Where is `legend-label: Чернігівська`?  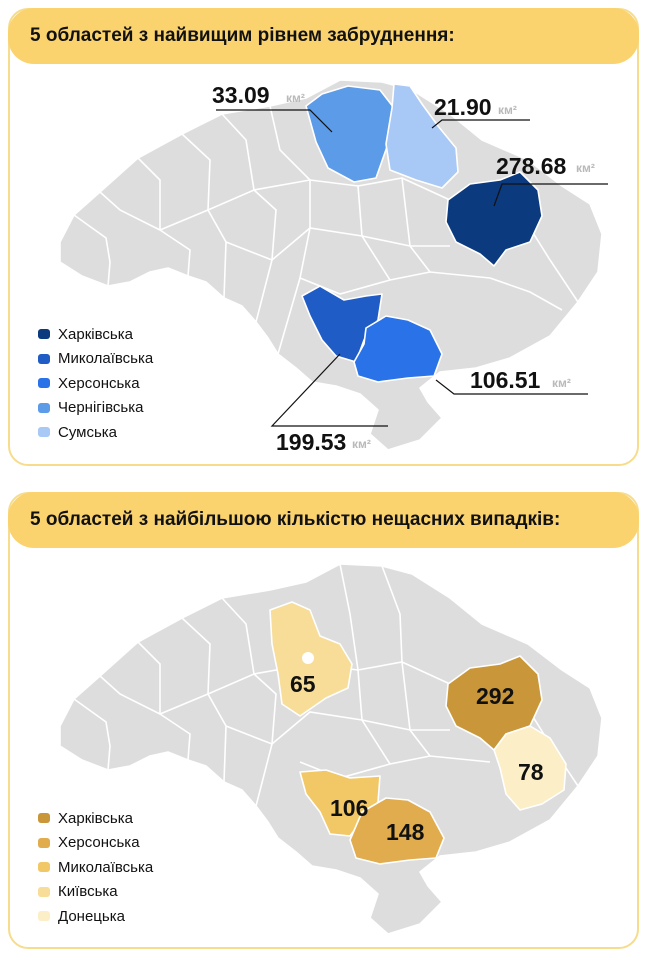 legend-label: Чернігівська is located at coordinates (101, 408).